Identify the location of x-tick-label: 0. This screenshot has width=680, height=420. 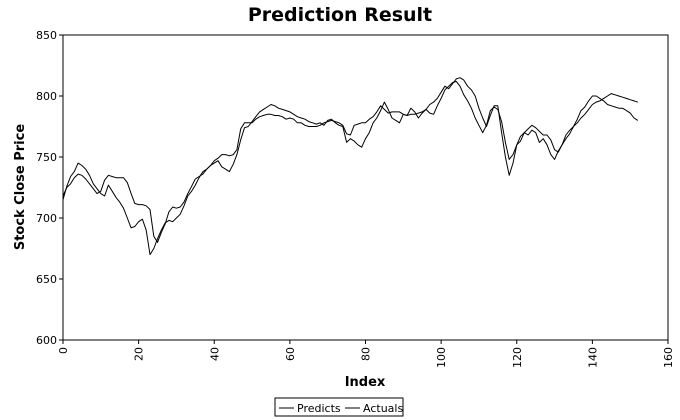
(63, 350).